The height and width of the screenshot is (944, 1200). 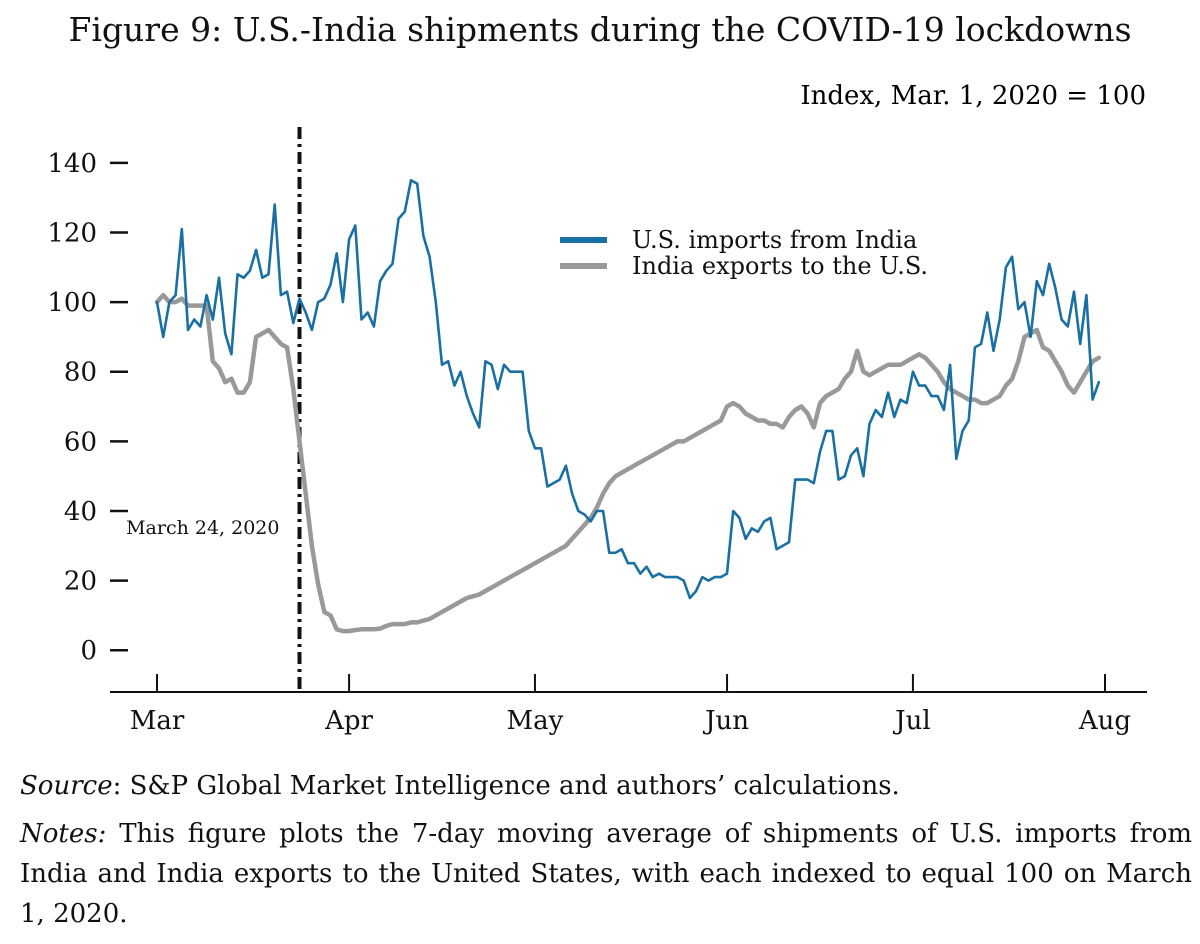 I want to click on x-tick-label: Jun, so click(x=725, y=721).